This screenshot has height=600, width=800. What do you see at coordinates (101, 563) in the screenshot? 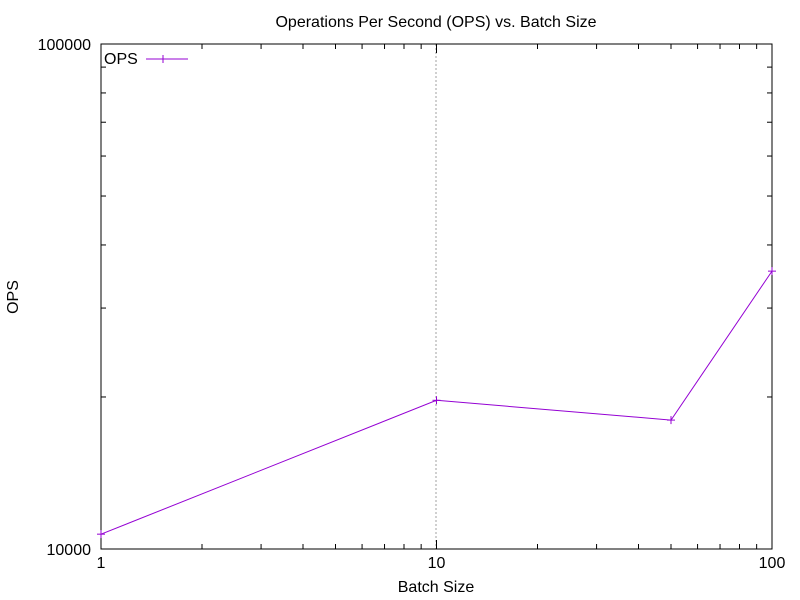
I see `x-tick-label: 1` at bounding box center [101, 563].